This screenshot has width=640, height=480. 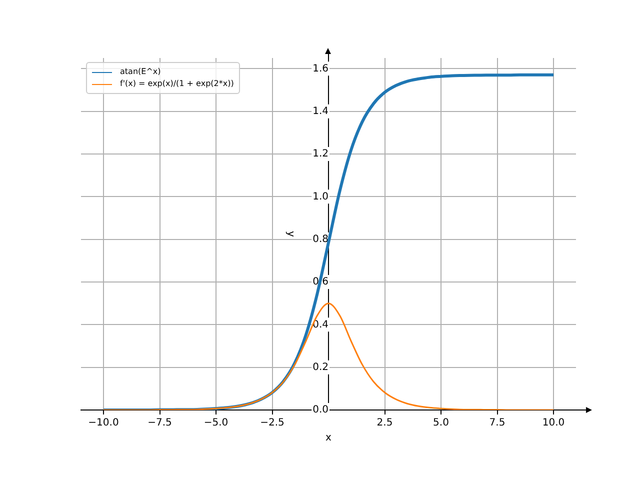 What do you see at coordinates (177, 84) in the screenshot?
I see `legend-label: f'(x) = exp(x)/(1 + exp(2*x))` at bounding box center [177, 84].